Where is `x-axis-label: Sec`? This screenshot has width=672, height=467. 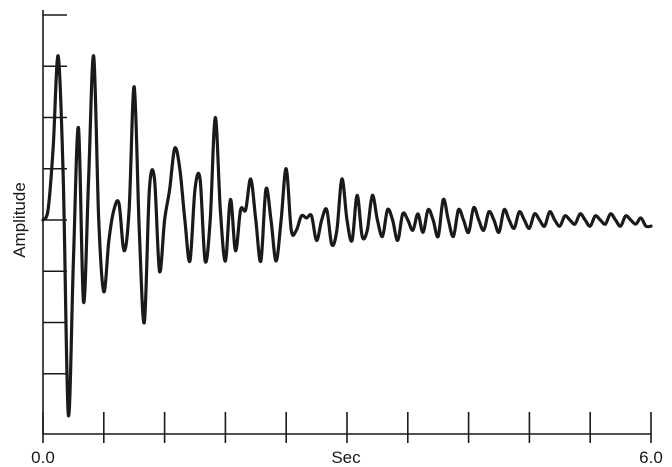 x-axis-label: Sec is located at coordinates (346, 457).